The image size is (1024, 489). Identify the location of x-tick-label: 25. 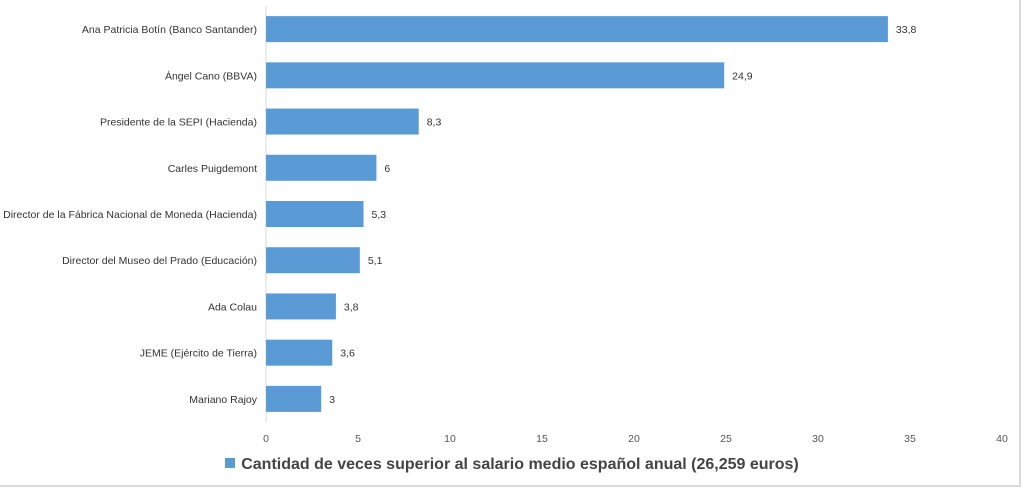
(726, 439).